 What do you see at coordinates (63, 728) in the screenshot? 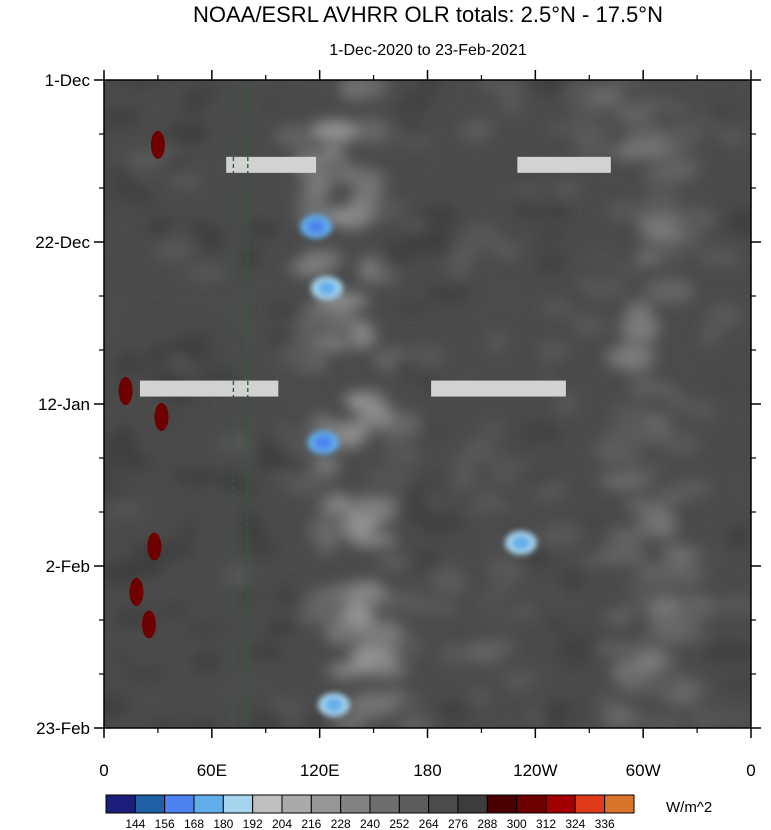
I see `y-tick-label: 23-Feb` at bounding box center [63, 728].